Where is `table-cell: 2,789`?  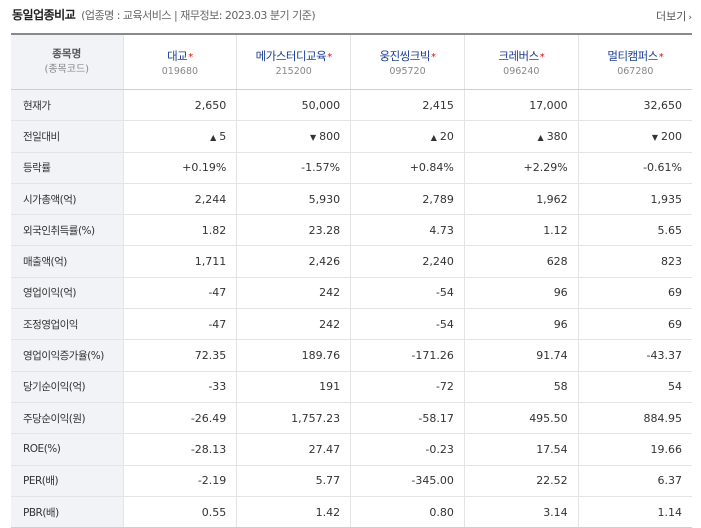 table-cell: 2,789 is located at coordinates (407, 199).